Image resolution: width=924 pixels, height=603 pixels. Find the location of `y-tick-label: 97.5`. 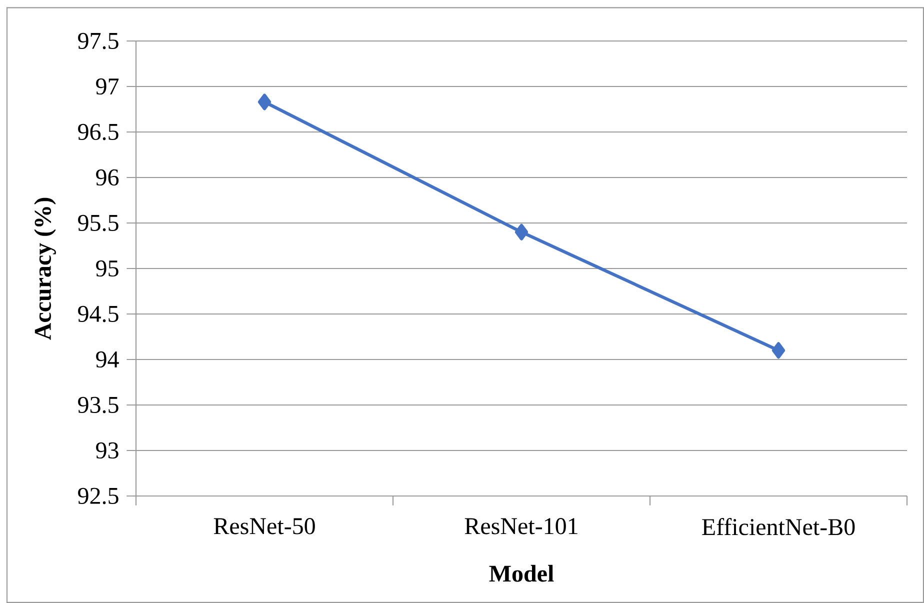

y-tick-label: 97.5 is located at coordinates (98, 41).